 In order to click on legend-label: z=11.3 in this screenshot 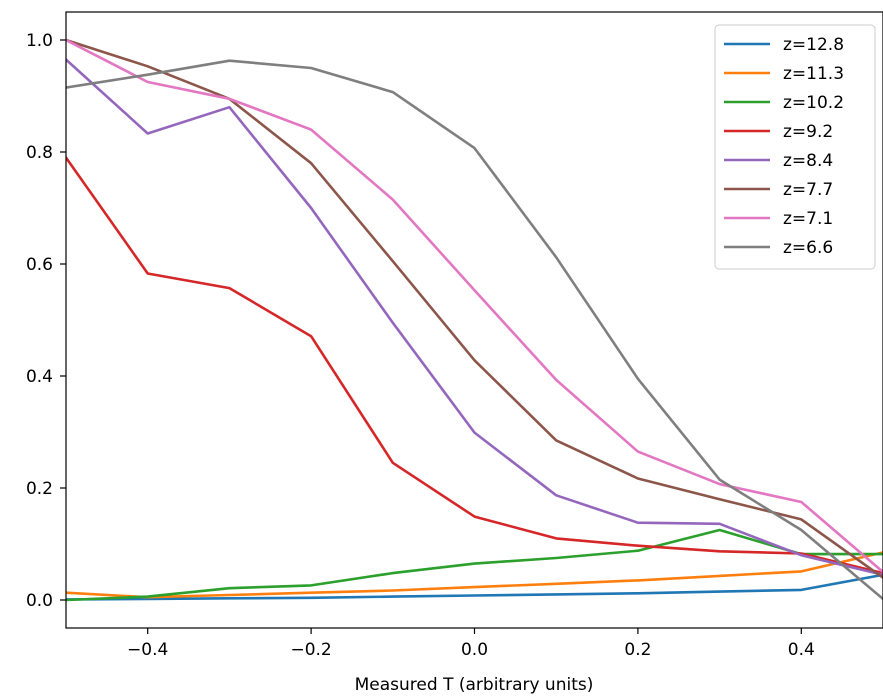, I will do `click(813, 74)`.